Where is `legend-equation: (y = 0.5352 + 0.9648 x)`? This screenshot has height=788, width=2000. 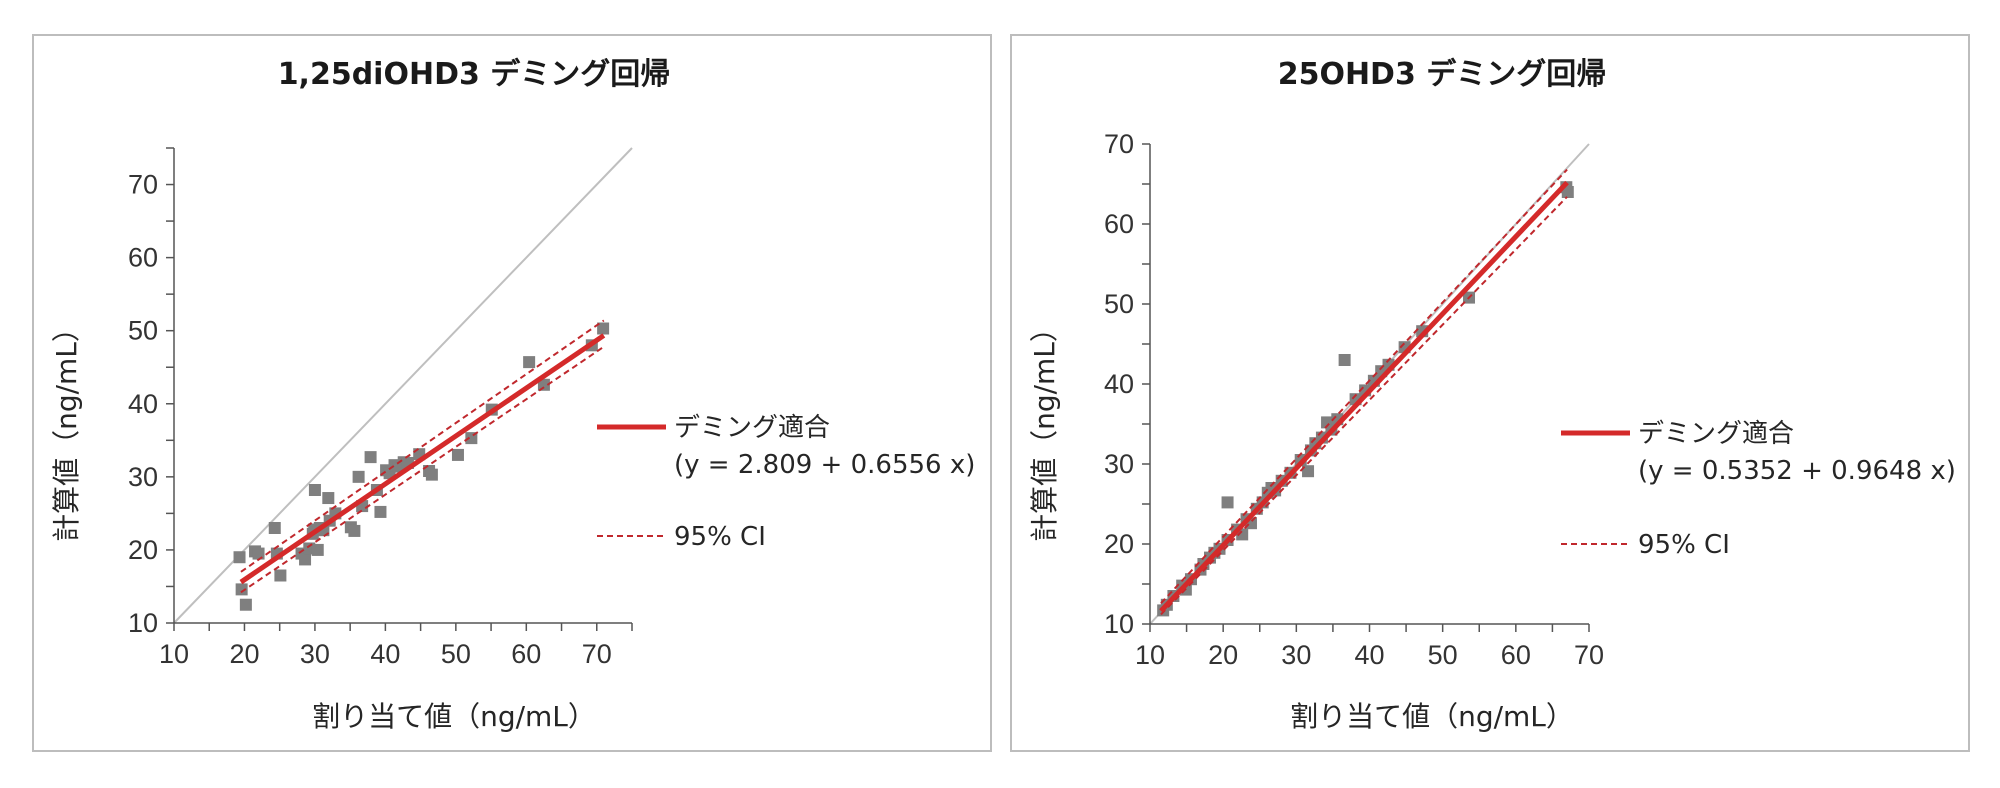 legend-equation: (y = 0.5352 + 0.9648 x) is located at coordinates (1797, 471).